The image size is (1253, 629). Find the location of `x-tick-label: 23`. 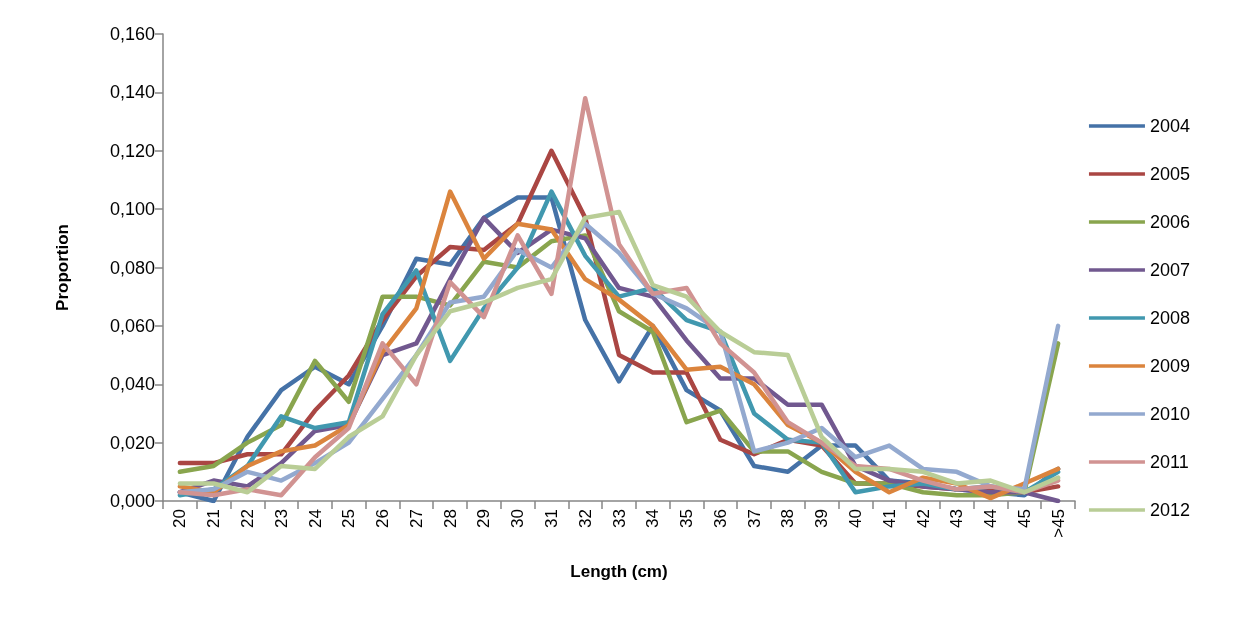

x-tick-label: 23 is located at coordinates (281, 518).